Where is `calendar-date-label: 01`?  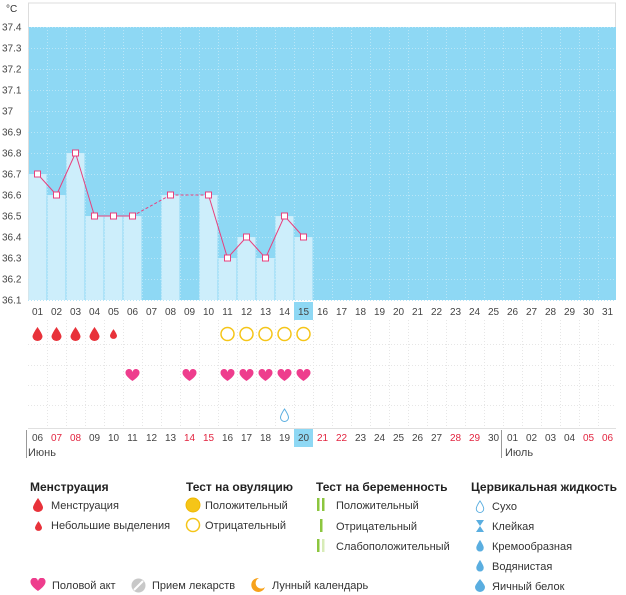 calendar-date-label: 01 is located at coordinates (513, 438).